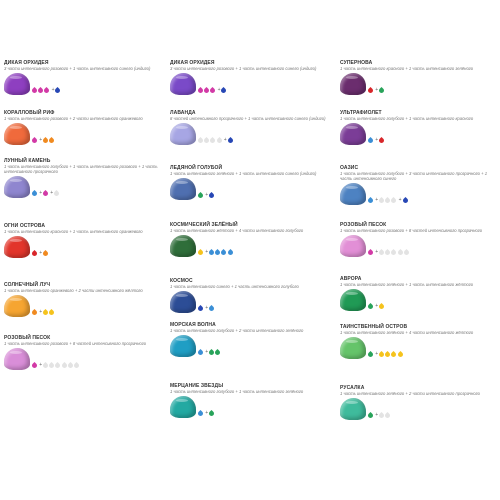 The width and height of the screenshot is (500, 500). What do you see at coordinates (197, 386) in the screenshot?
I see `recipe-name: МЕРЦАНИЕ ЗВЕЗДЫ` at bounding box center [197, 386].